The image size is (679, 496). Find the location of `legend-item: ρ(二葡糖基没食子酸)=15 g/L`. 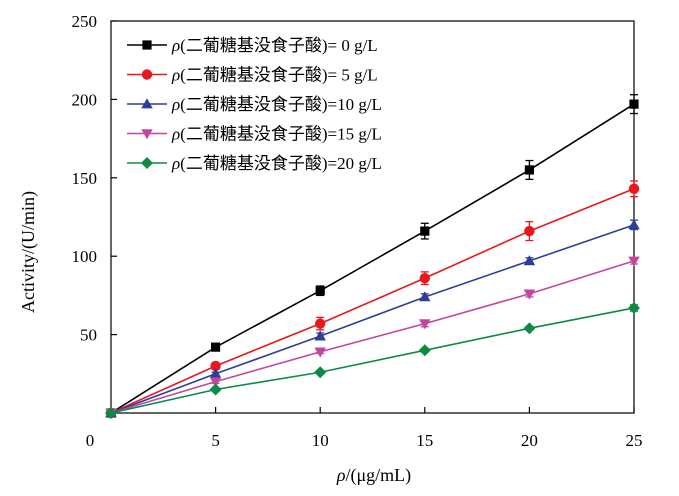

legend-item: ρ(二葡糖基没食子酸)=15 g/L is located at coordinates (254, 134).